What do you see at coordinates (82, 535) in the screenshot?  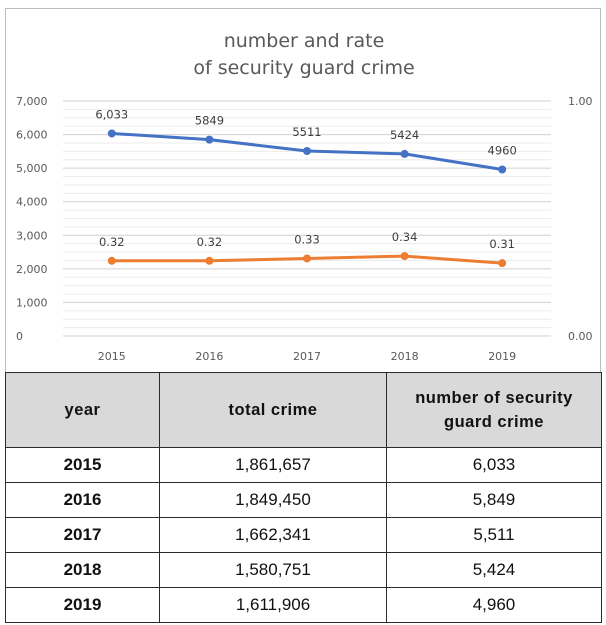 I see `cell-year: 2017` at bounding box center [82, 535].